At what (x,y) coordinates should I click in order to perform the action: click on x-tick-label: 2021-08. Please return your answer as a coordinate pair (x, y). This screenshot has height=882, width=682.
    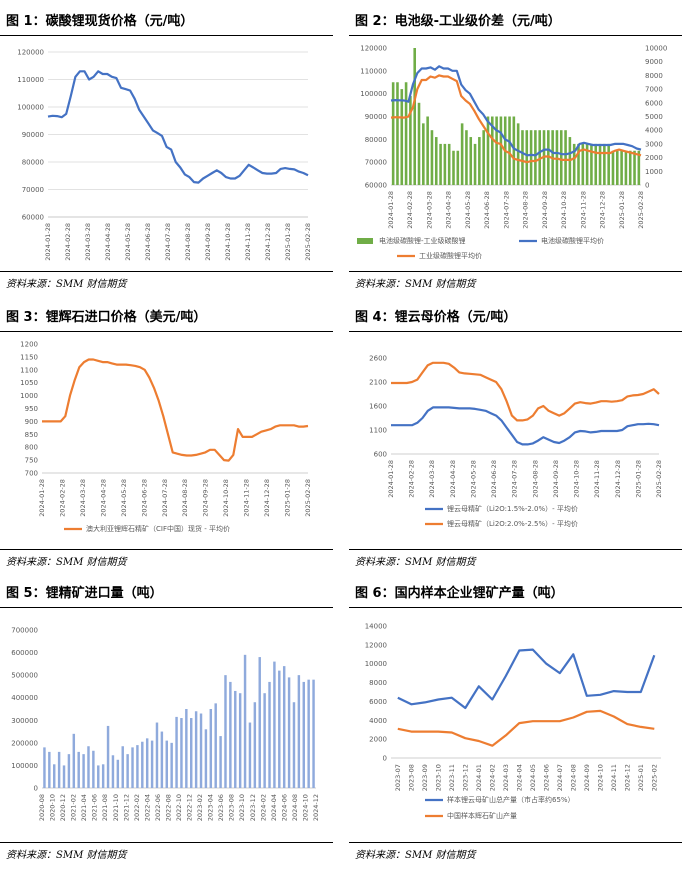
    Looking at the image, I should click on (105, 807).